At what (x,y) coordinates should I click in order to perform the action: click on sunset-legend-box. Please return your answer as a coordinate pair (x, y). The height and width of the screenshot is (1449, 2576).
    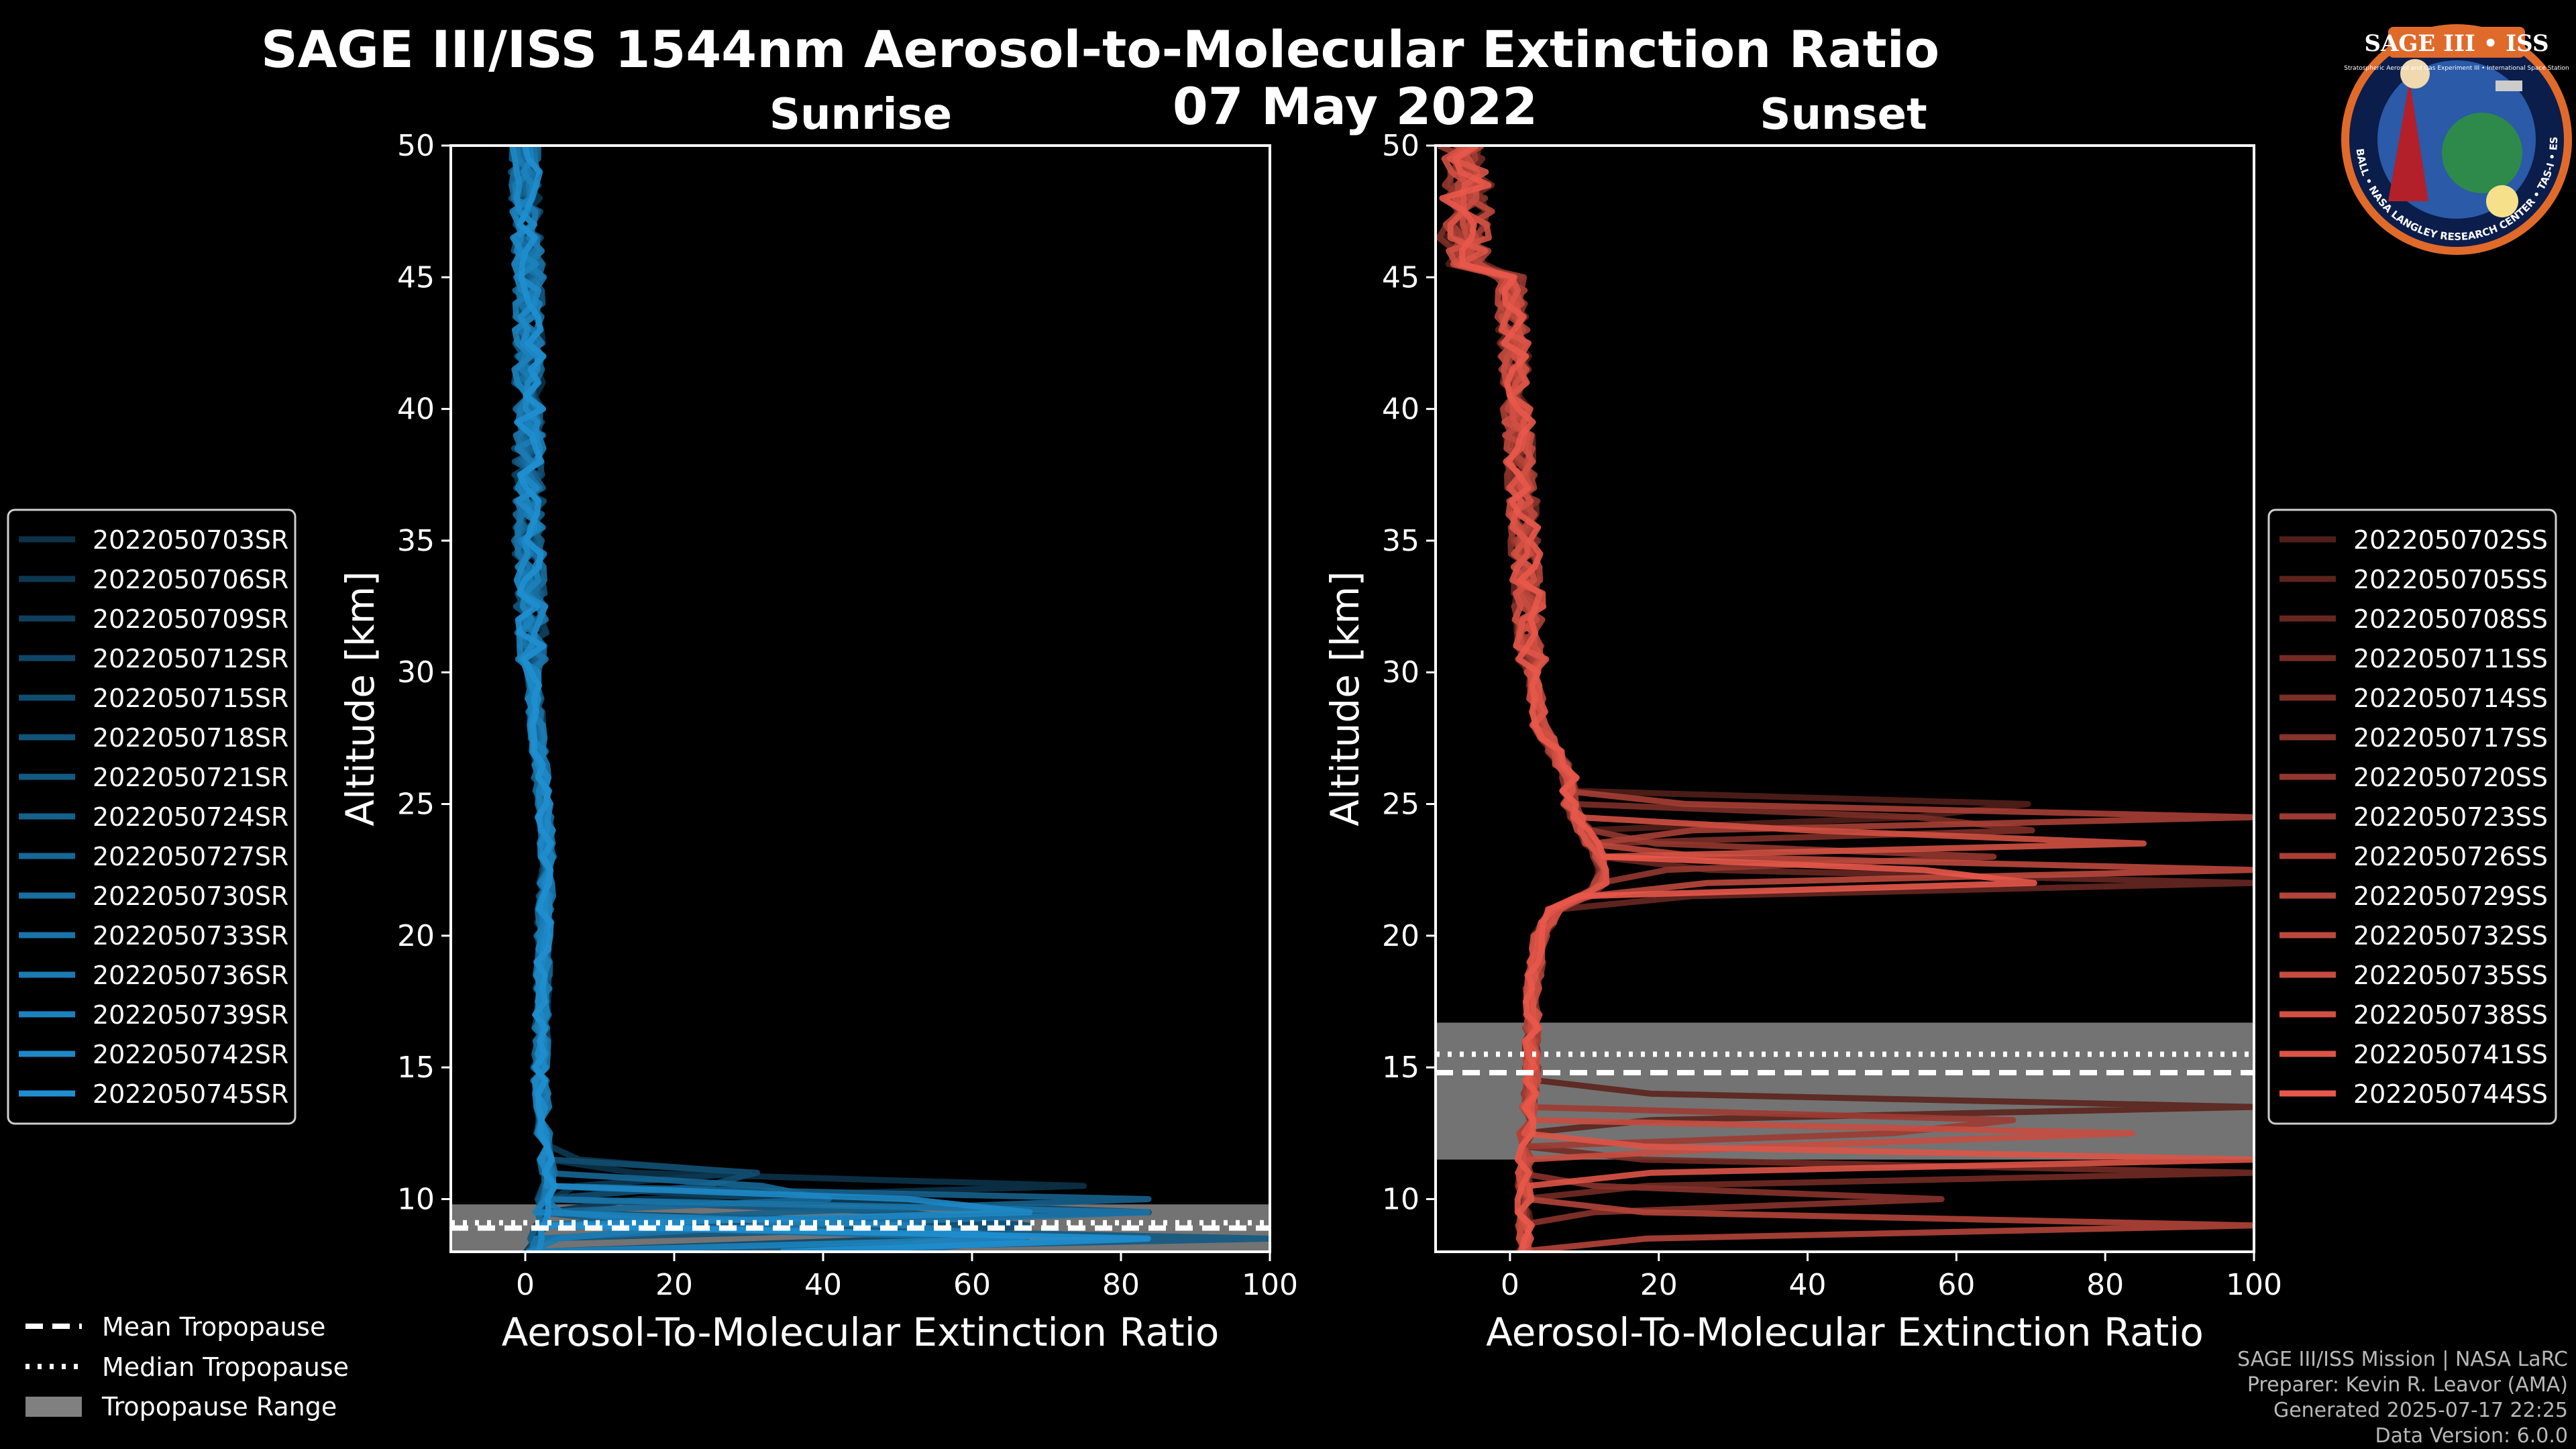
    Looking at the image, I should click on (2412, 816).